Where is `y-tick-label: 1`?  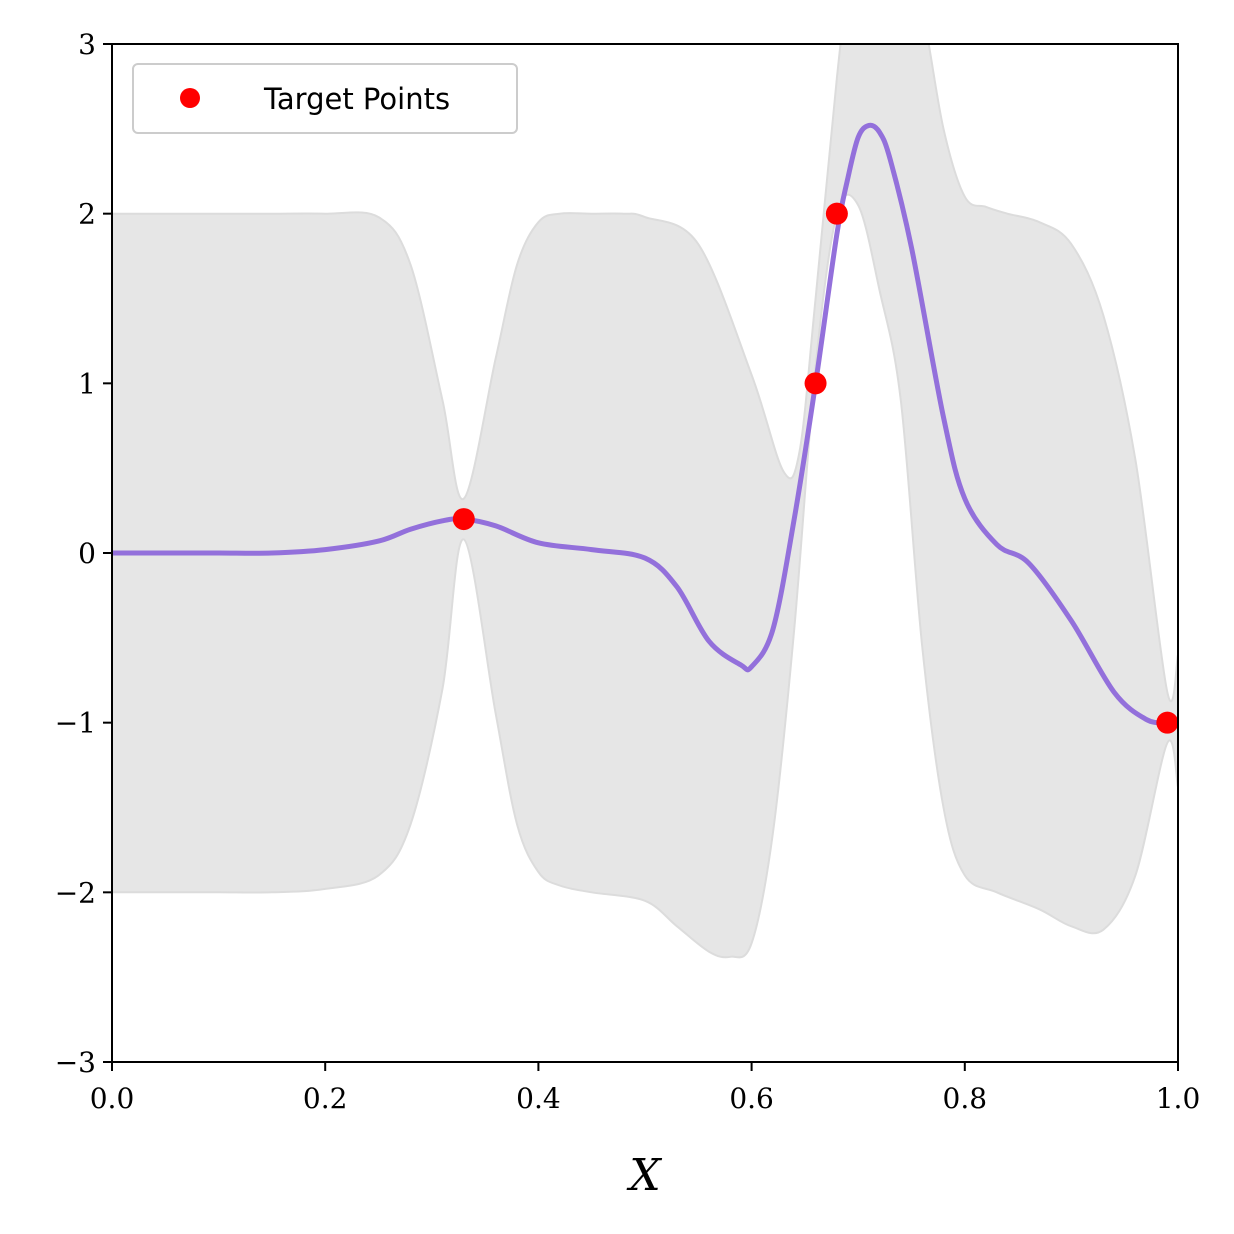 y-tick-label: 1 is located at coordinates (87, 383).